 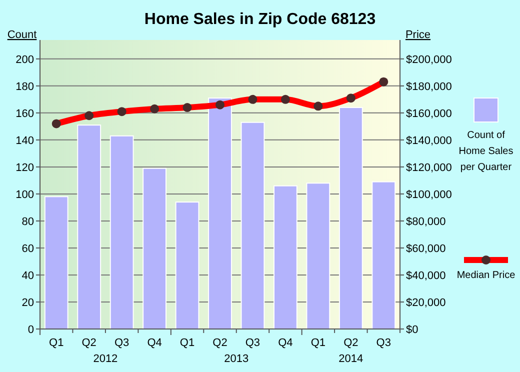 What do you see at coordinates (25, 168) in the screenshot?
I see `y-tick-label: 120` at bounding box center [25, 168].